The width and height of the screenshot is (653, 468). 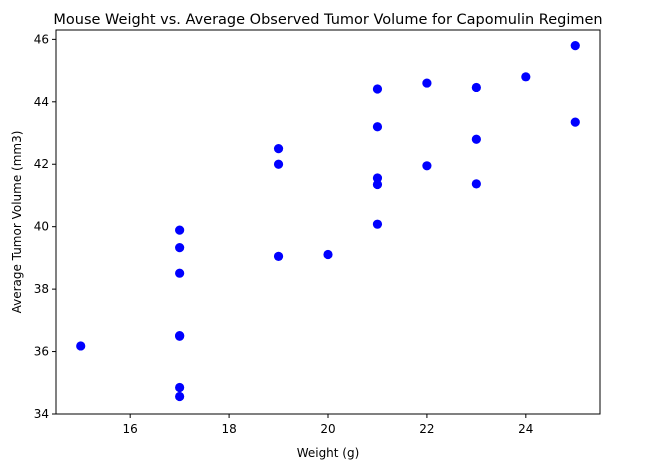 What do you see at coordinates (328, 453) in the screenshot?
I see `x-axis-label: Weight (g)` at bounding box center [328, 453].